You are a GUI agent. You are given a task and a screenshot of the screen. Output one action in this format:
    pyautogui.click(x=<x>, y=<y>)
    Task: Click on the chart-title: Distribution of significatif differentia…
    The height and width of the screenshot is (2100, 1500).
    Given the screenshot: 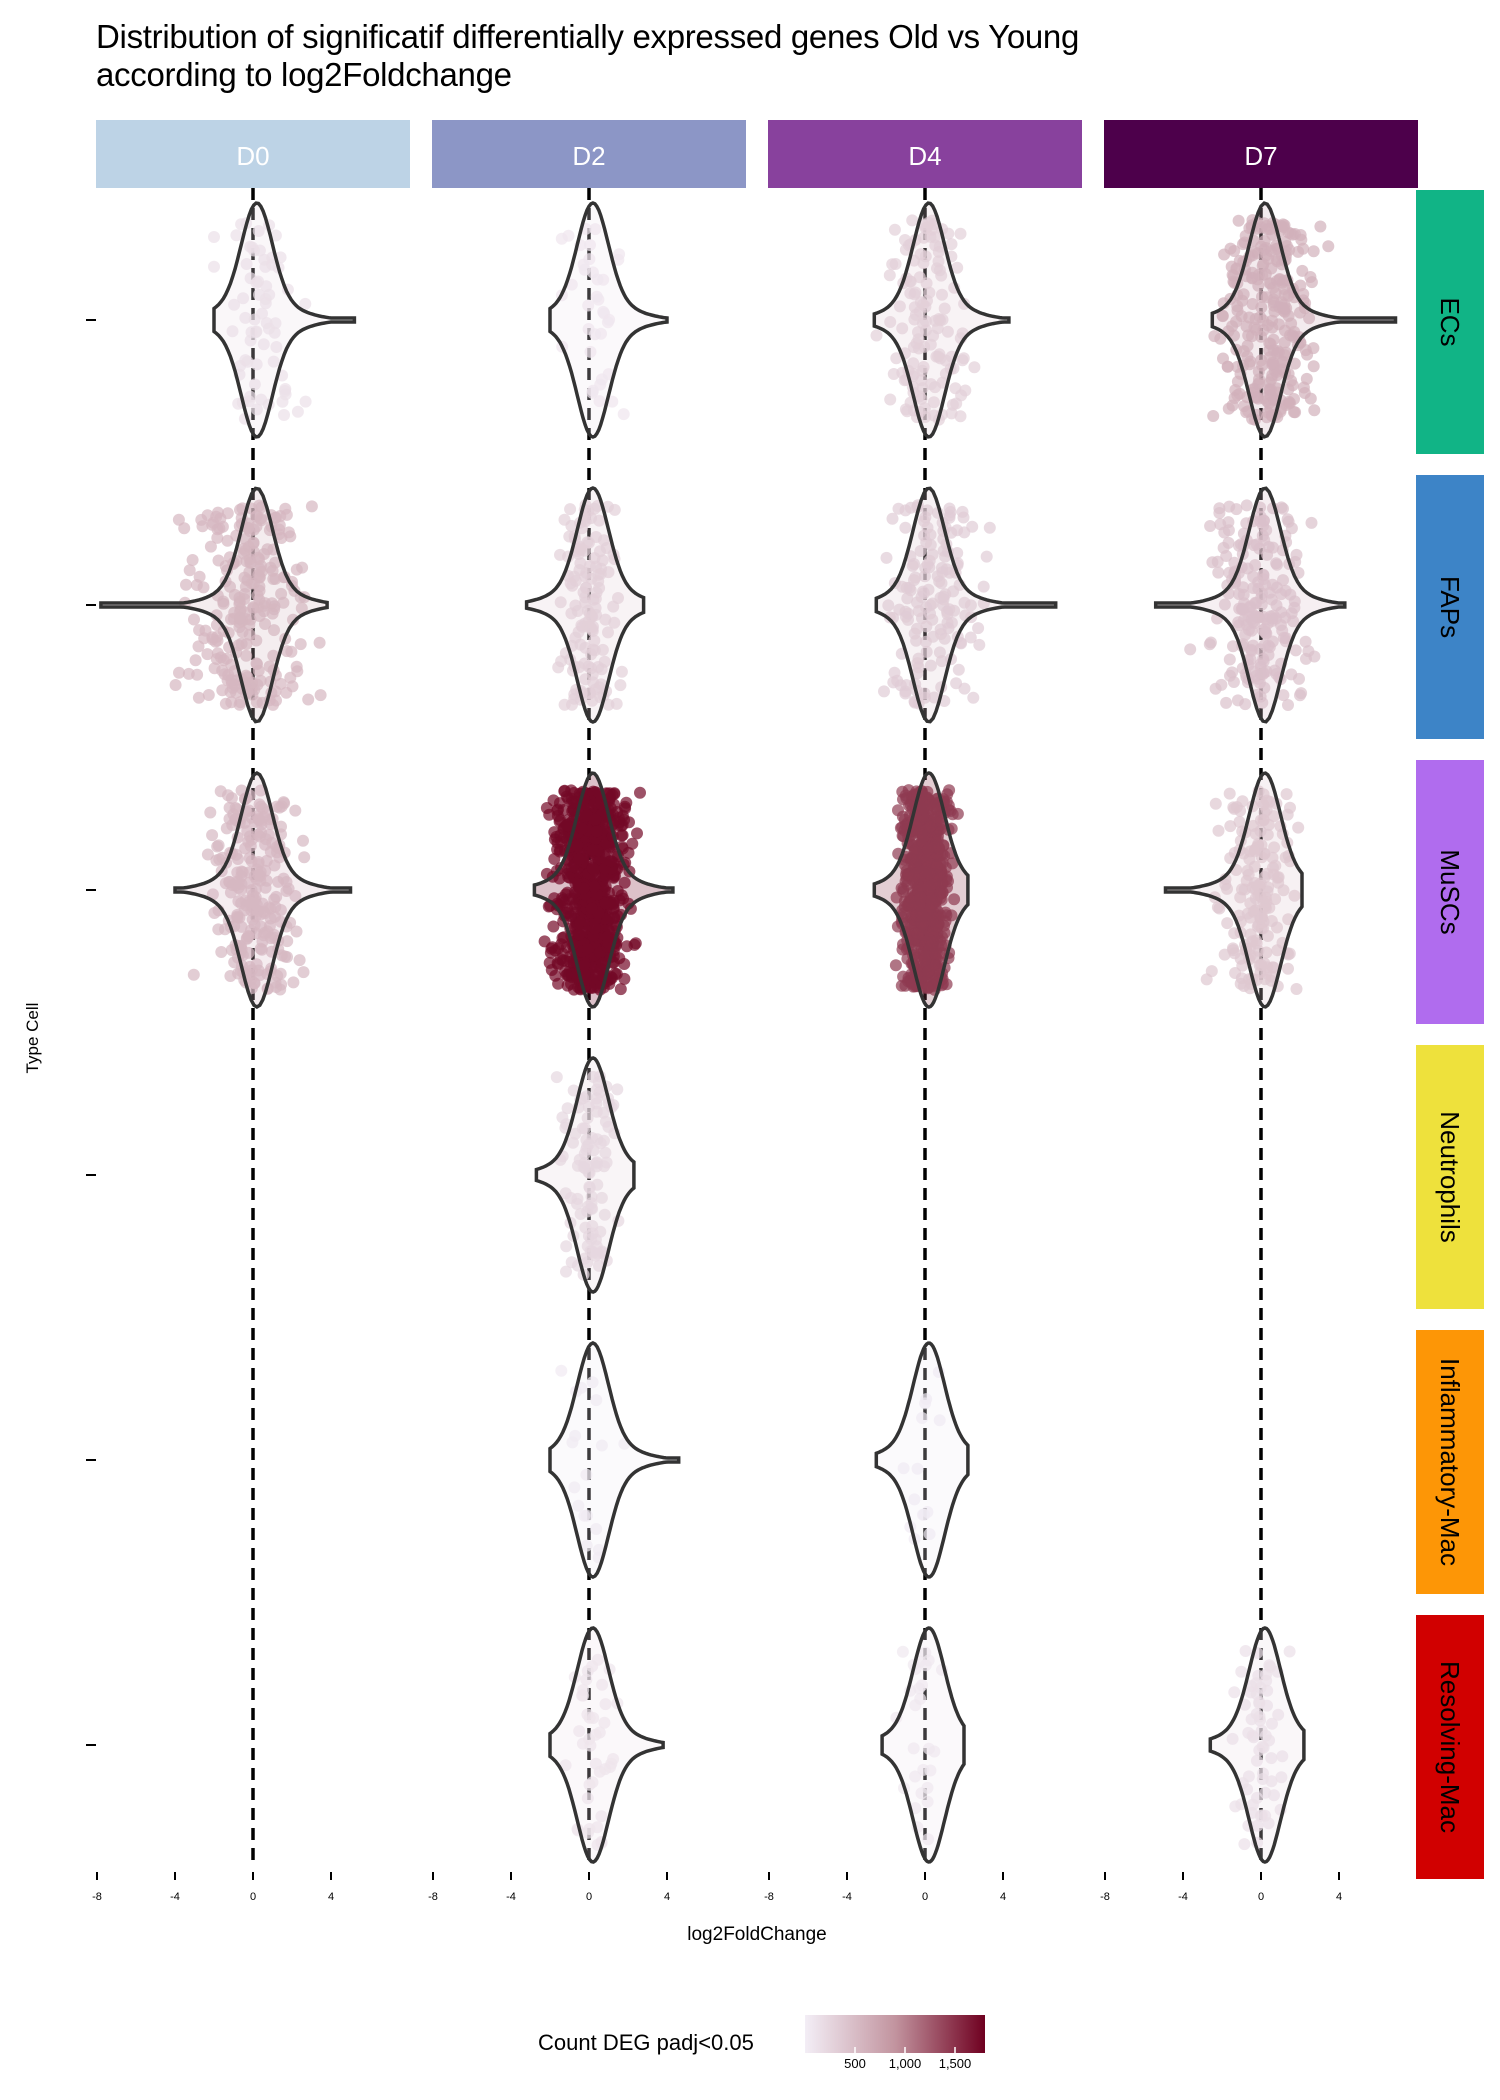 What is the action you would take?
    pyautogui.click(x=588, y=55)
    